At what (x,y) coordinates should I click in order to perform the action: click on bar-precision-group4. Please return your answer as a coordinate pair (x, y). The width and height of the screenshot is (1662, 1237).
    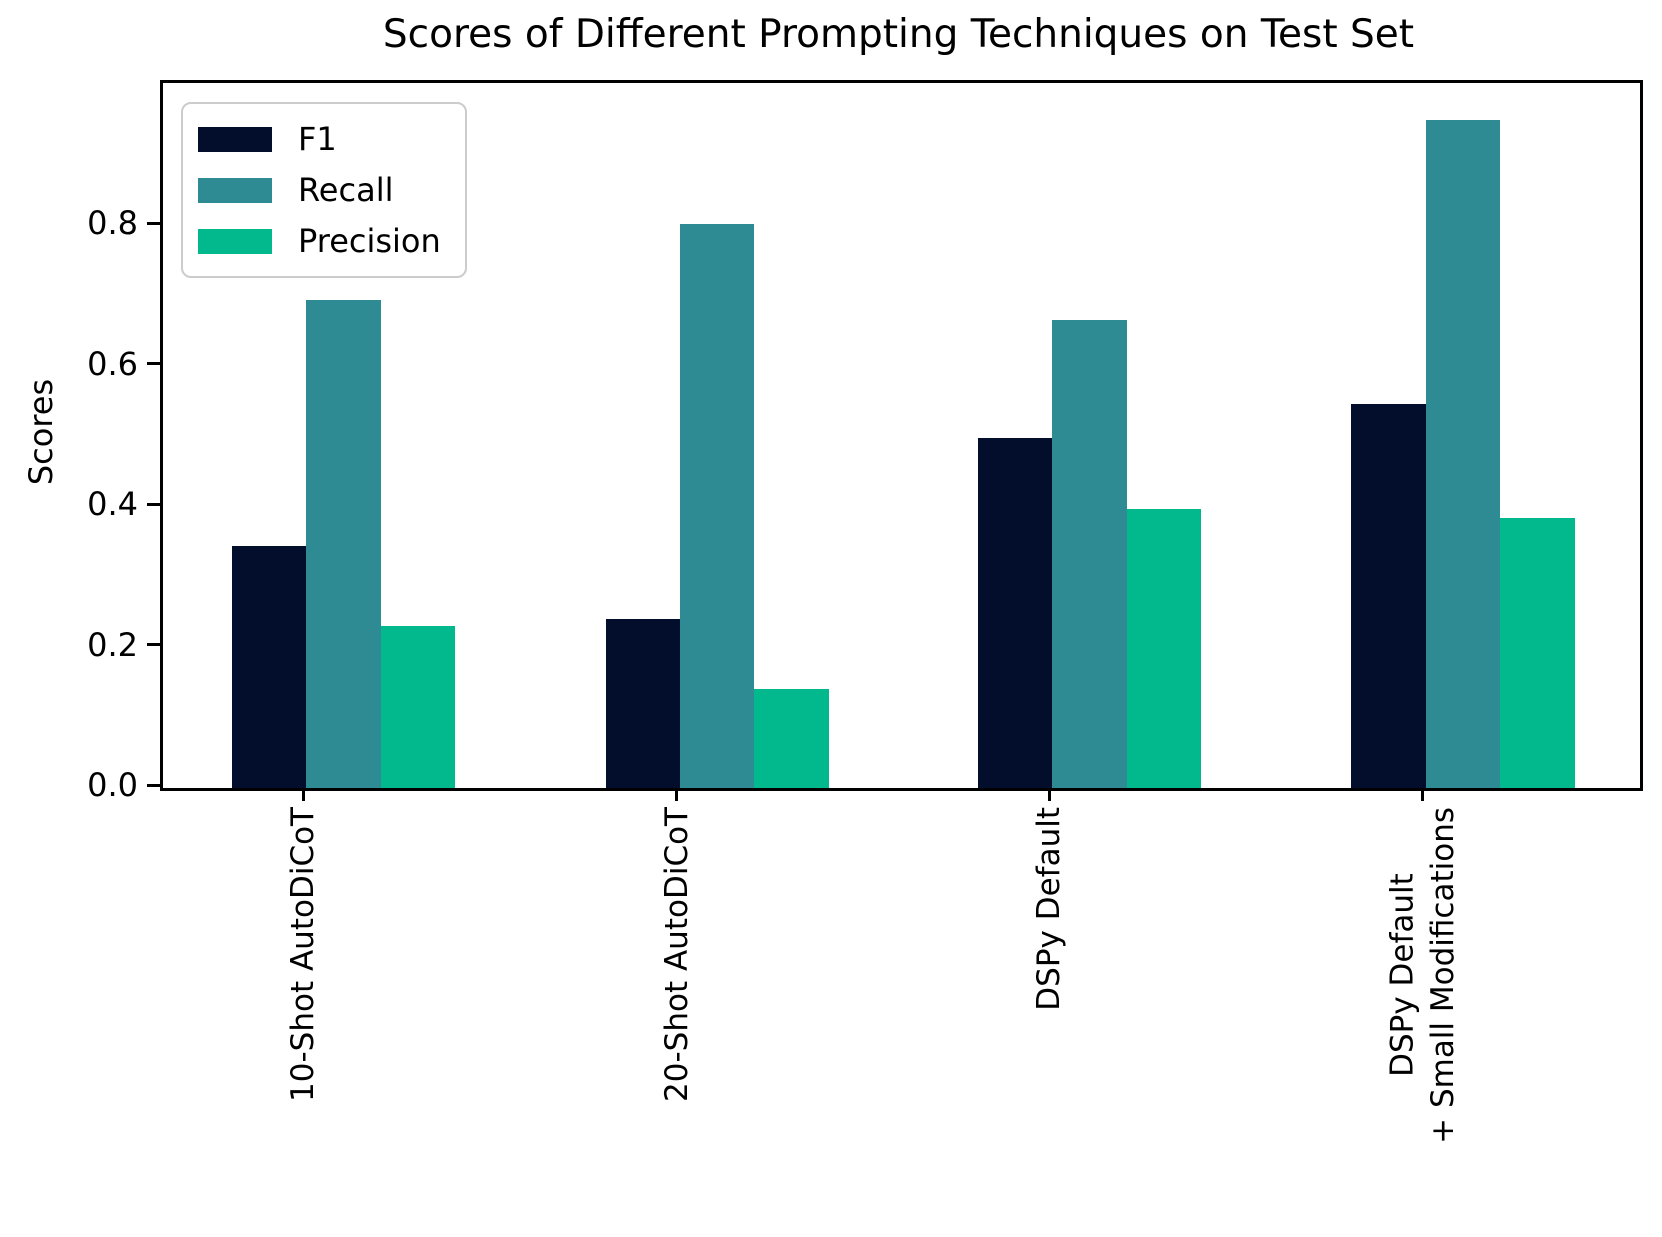
    Looking at the image, I should click on (1537, 653).